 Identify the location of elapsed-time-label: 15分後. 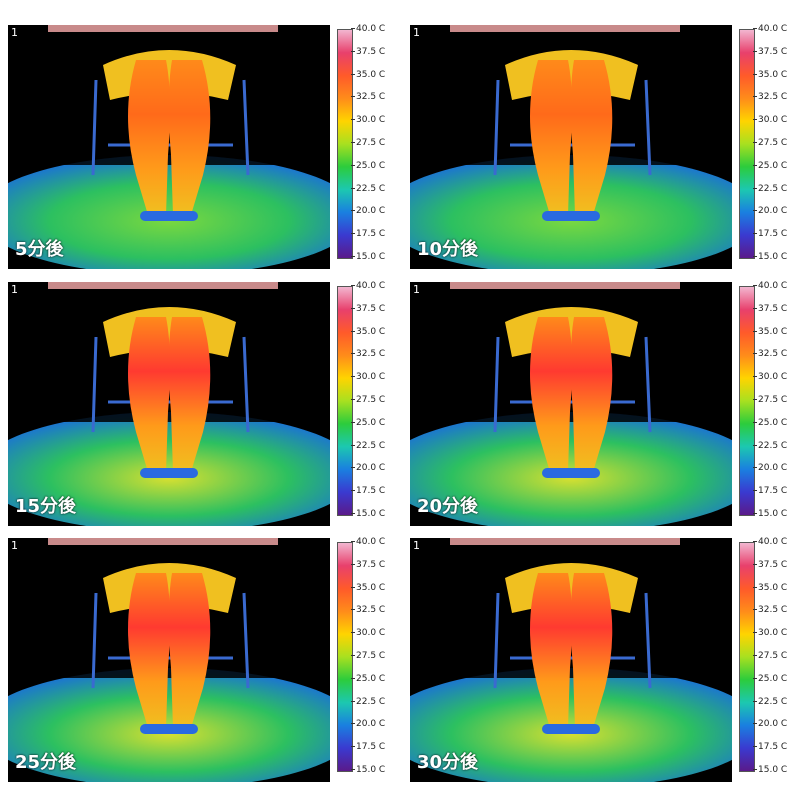
(46, 506).